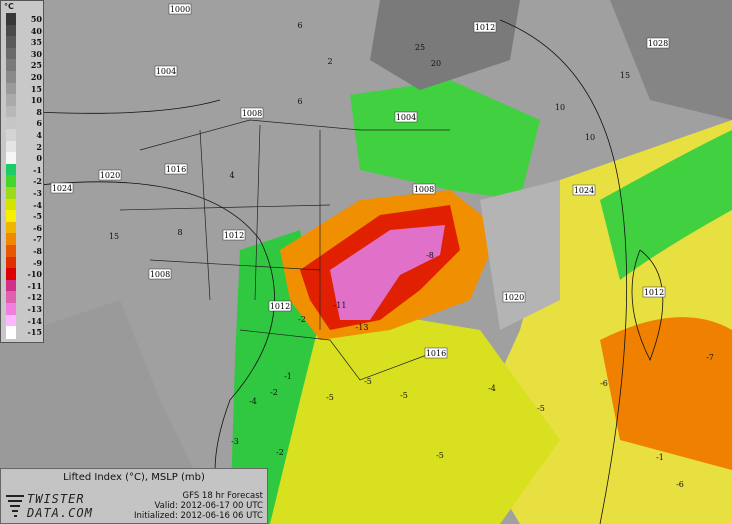 This screenshot has height=524, width=732. I want to click on legend-label: -11, so click(34, 285).